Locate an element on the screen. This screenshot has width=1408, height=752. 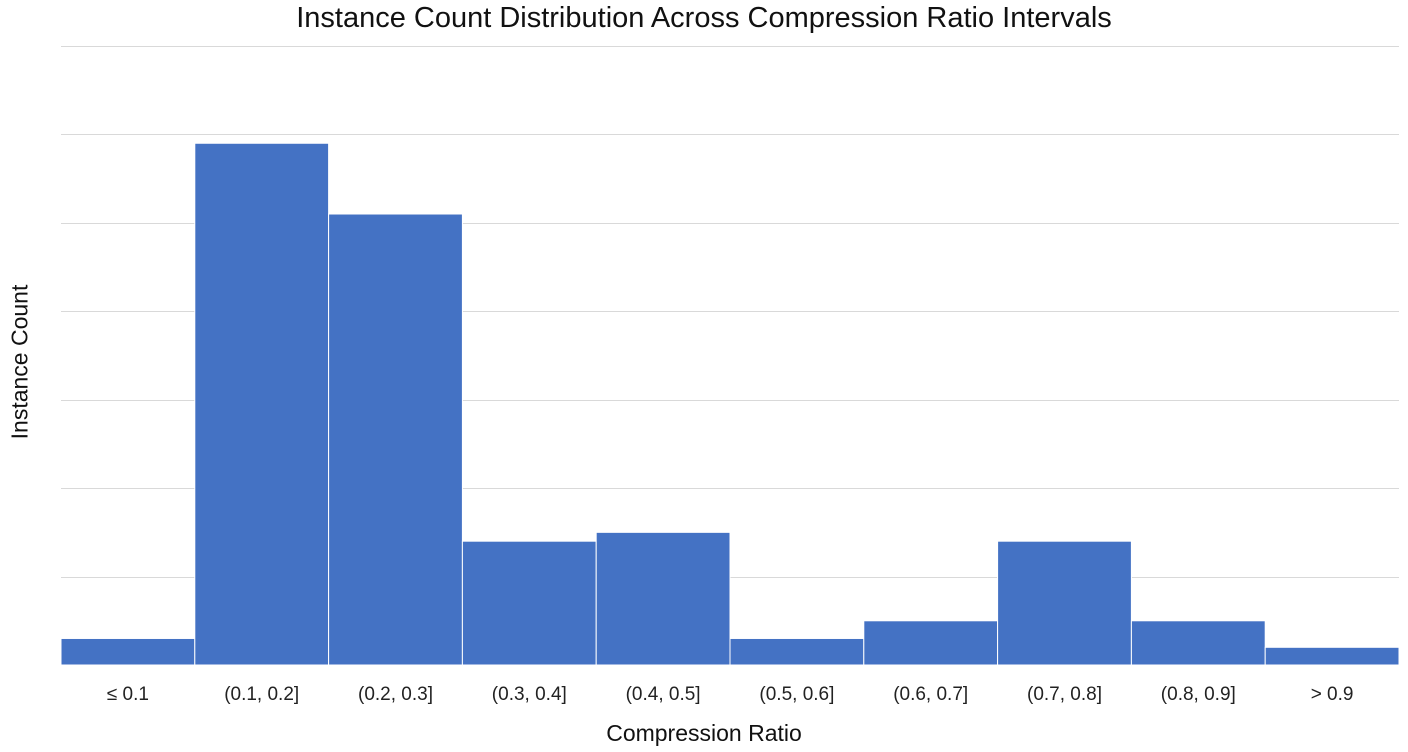
x-tick-label: (0.1, 0.2] is located at coordinates (261, 694).